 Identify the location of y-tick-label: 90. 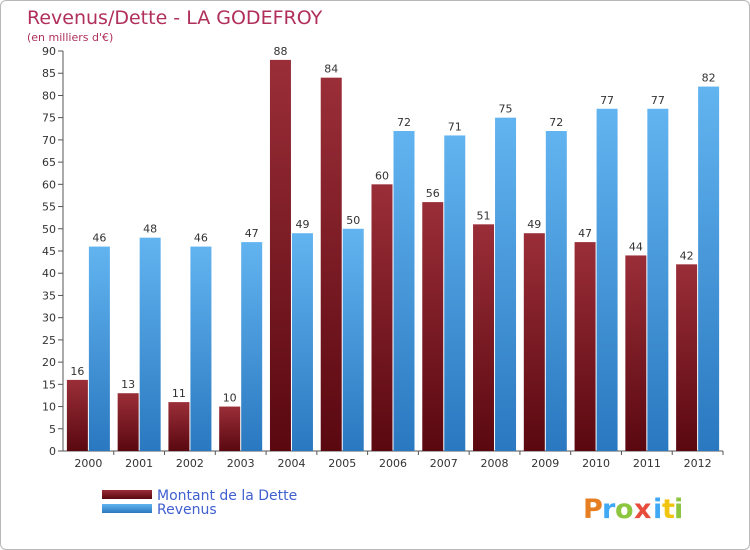
(49, 51).